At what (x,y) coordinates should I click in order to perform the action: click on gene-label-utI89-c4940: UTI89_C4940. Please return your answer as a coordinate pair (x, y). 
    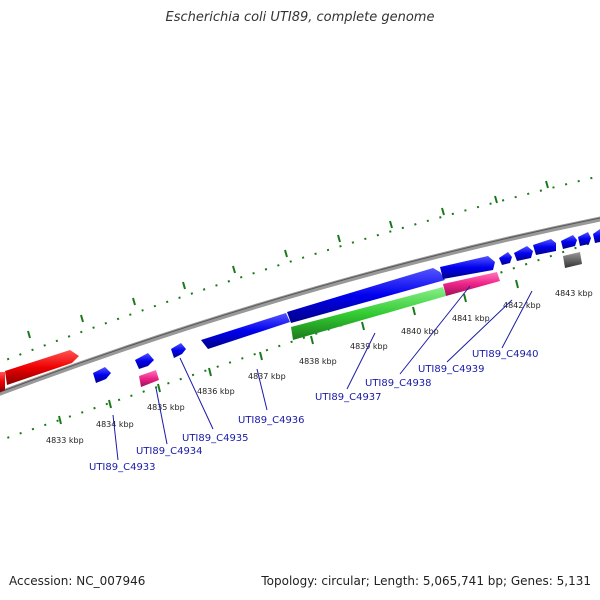
    Looking at the image, I should click on (505, 354).